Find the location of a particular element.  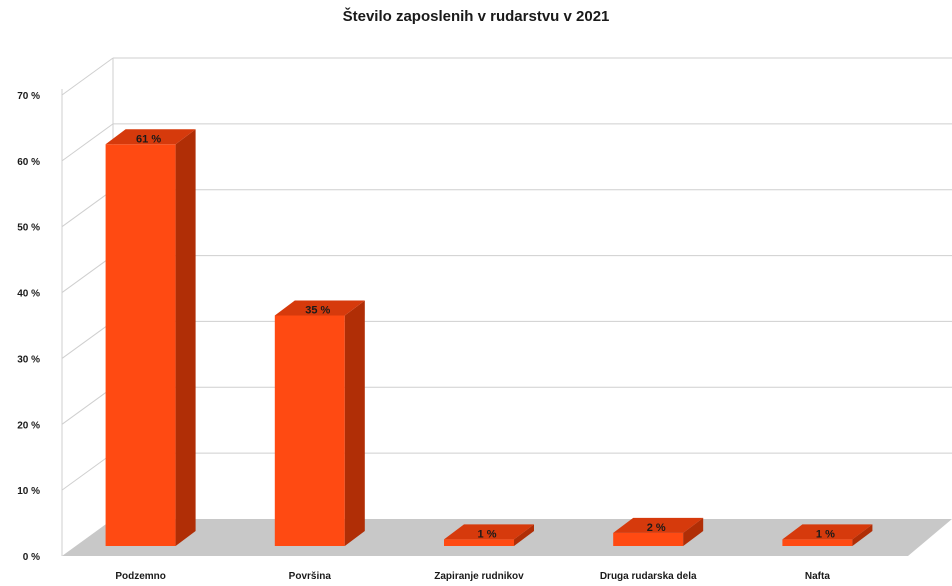

y-tick-label: 20 % is located at coordinates (28, 425).